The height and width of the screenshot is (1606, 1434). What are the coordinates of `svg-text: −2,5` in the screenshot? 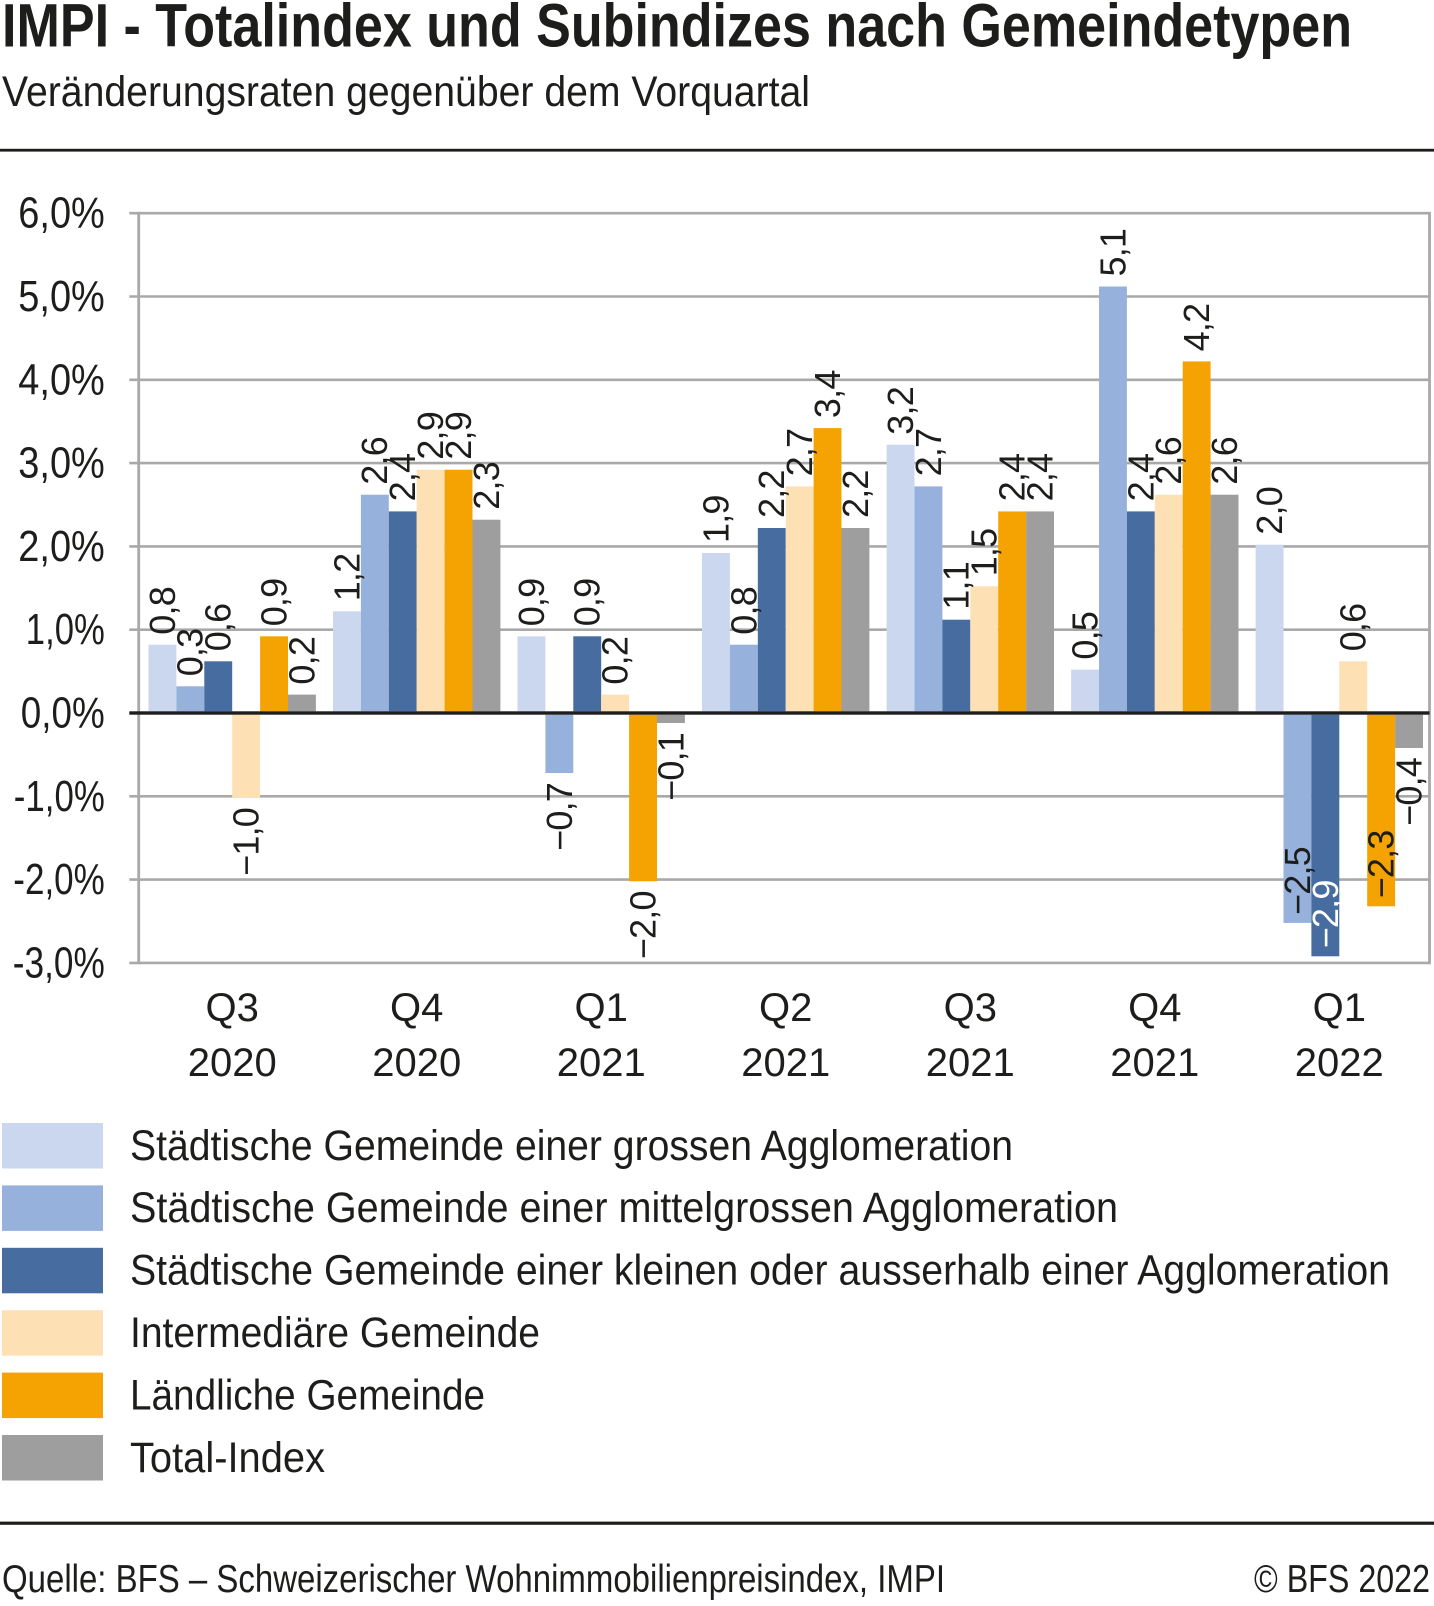 It's located at (1297, 881).